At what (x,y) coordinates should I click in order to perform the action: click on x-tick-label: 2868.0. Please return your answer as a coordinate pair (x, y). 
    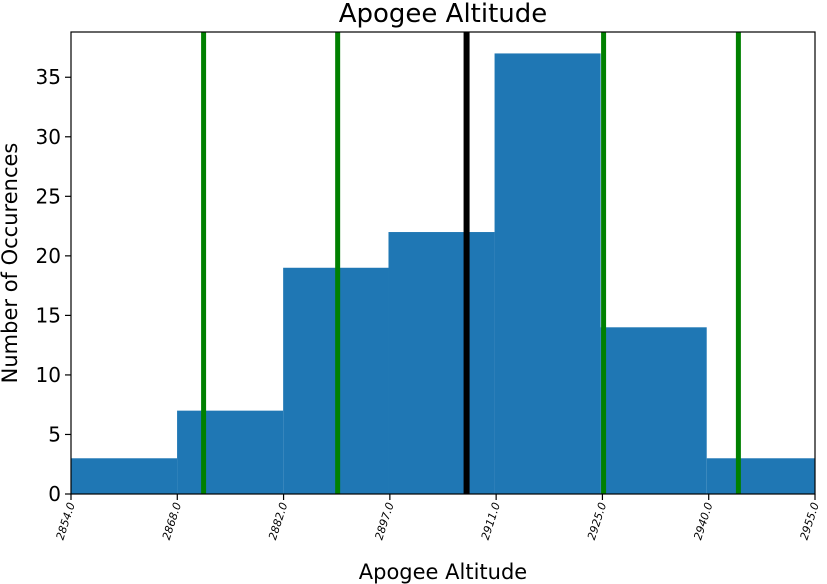
    Looking at the image, I should click on (172, 521).